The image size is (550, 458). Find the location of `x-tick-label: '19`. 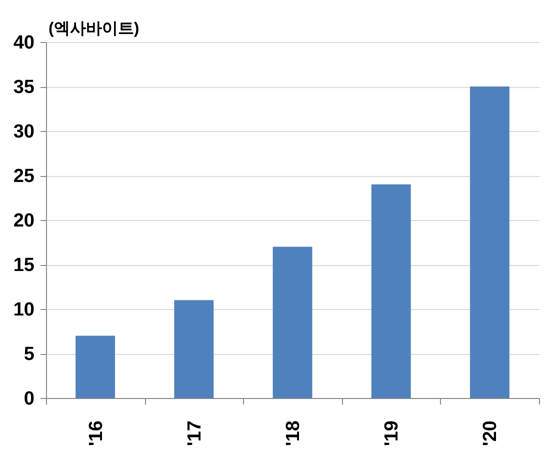

x-tick-label: '19 is located at coordinates (392, 433).